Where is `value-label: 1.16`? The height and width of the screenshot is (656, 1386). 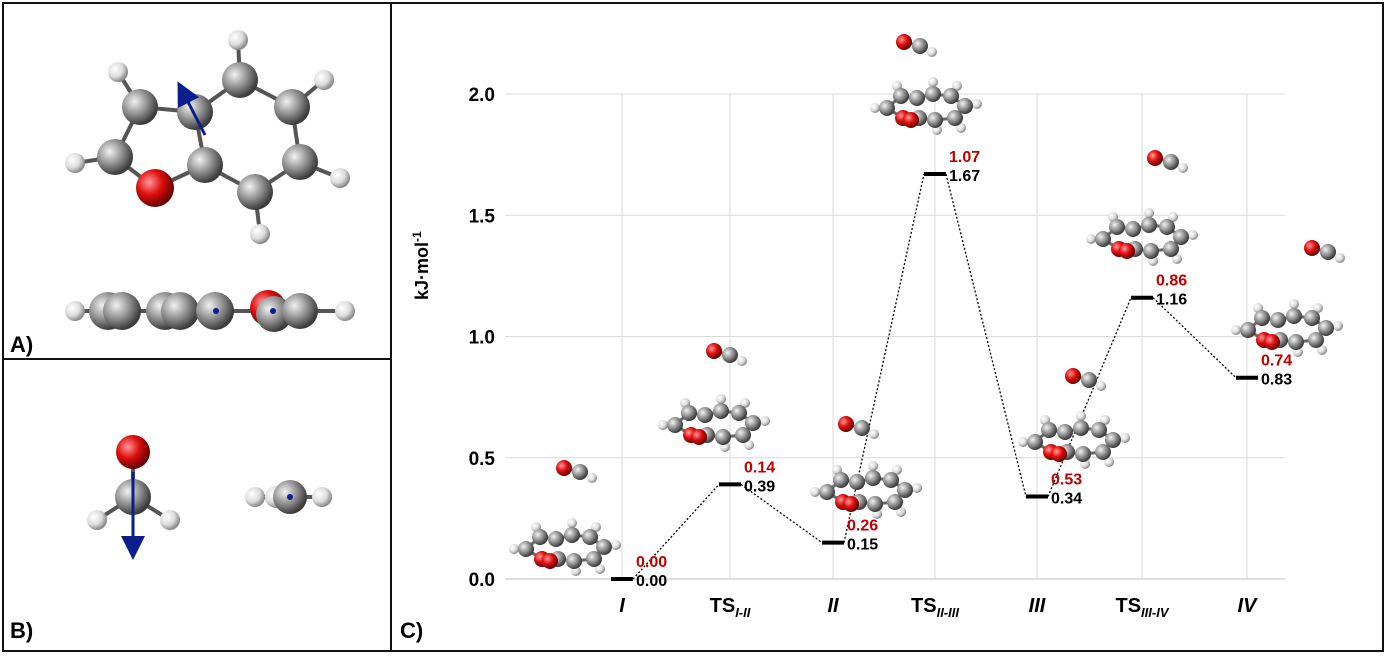
value-label: 1.16 is located at coordinates (1171, 300).